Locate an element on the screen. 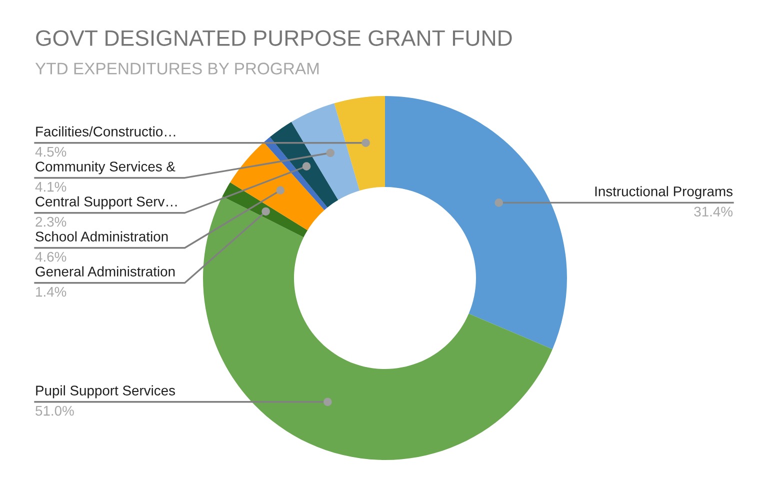  data-label: 31.4% is located at coordinates (713, 211).